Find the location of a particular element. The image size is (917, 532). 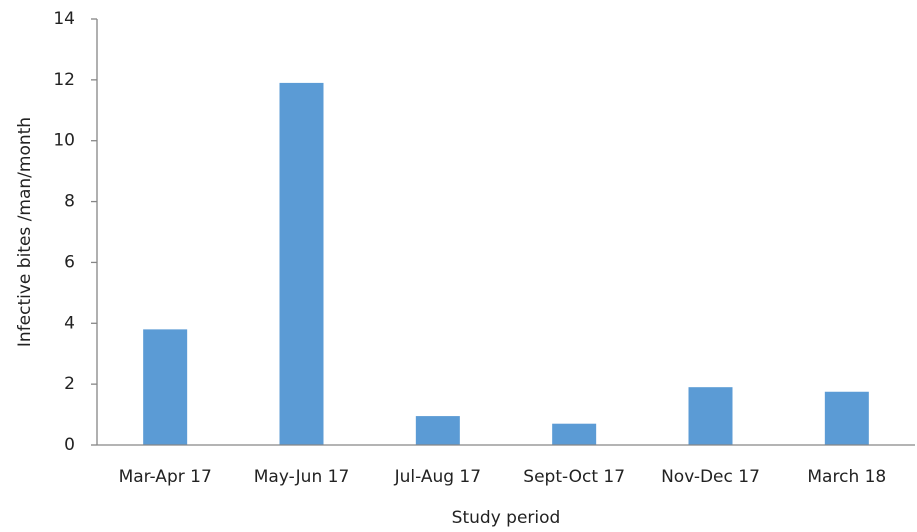

y-tick-label: 6 is located at coordinates (69, 262).